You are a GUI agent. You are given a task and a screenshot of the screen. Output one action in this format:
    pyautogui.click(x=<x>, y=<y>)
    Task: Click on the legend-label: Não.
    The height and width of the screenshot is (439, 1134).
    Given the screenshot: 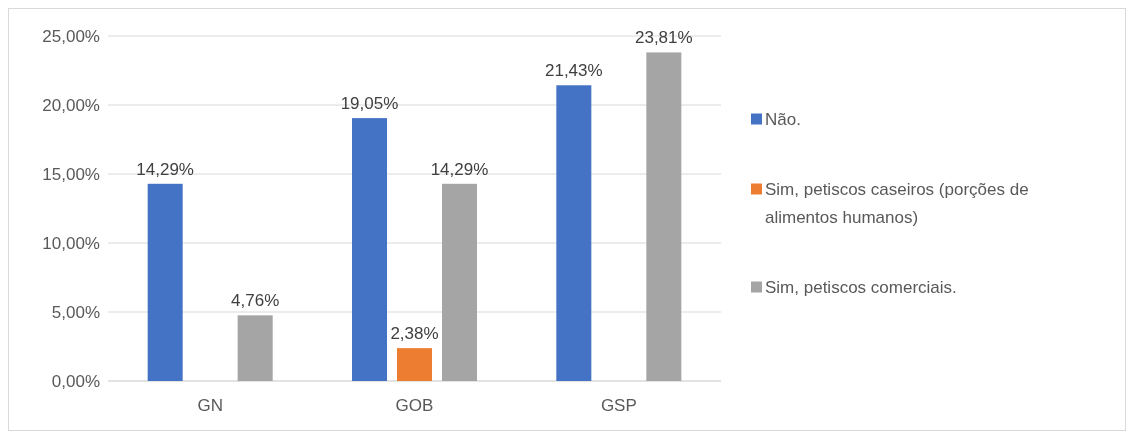 What is the action you would take?
    pyautogui.click(x=783, y=119)
    